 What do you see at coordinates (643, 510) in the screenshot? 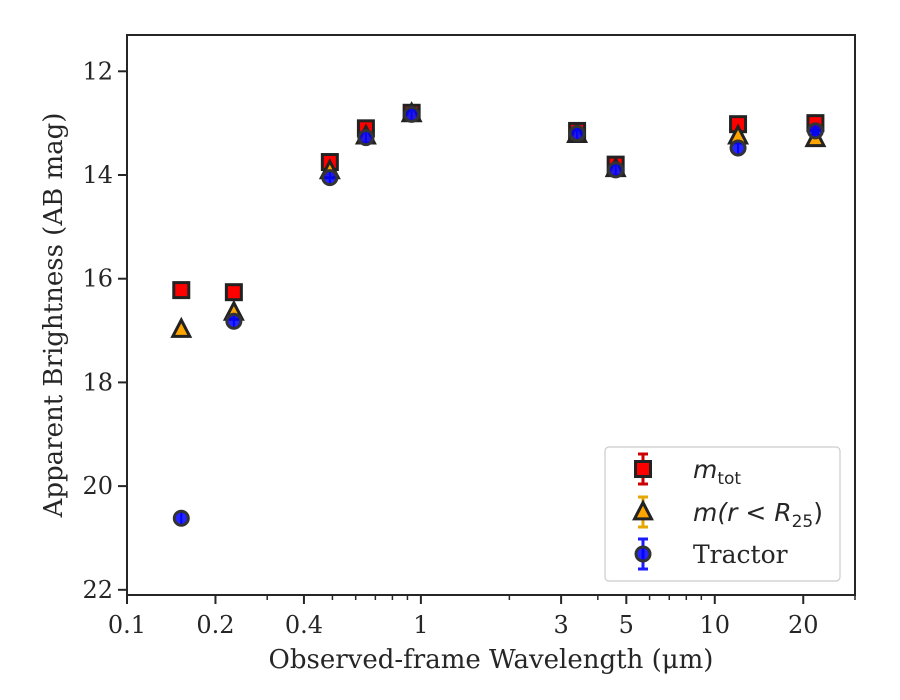
I see `legend-marker-triangle` at bounding box center [643, 510].